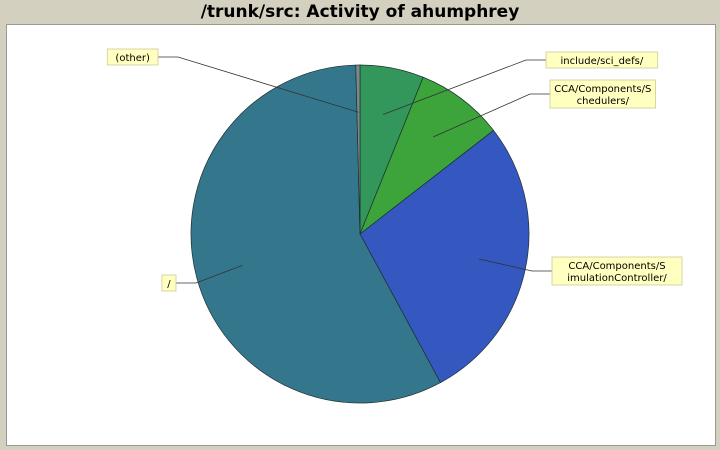 This screenshot has width=720, height=450. I want to click on chart-title: /trunk/src: Activity of ahumphrey, so click(360, 12).